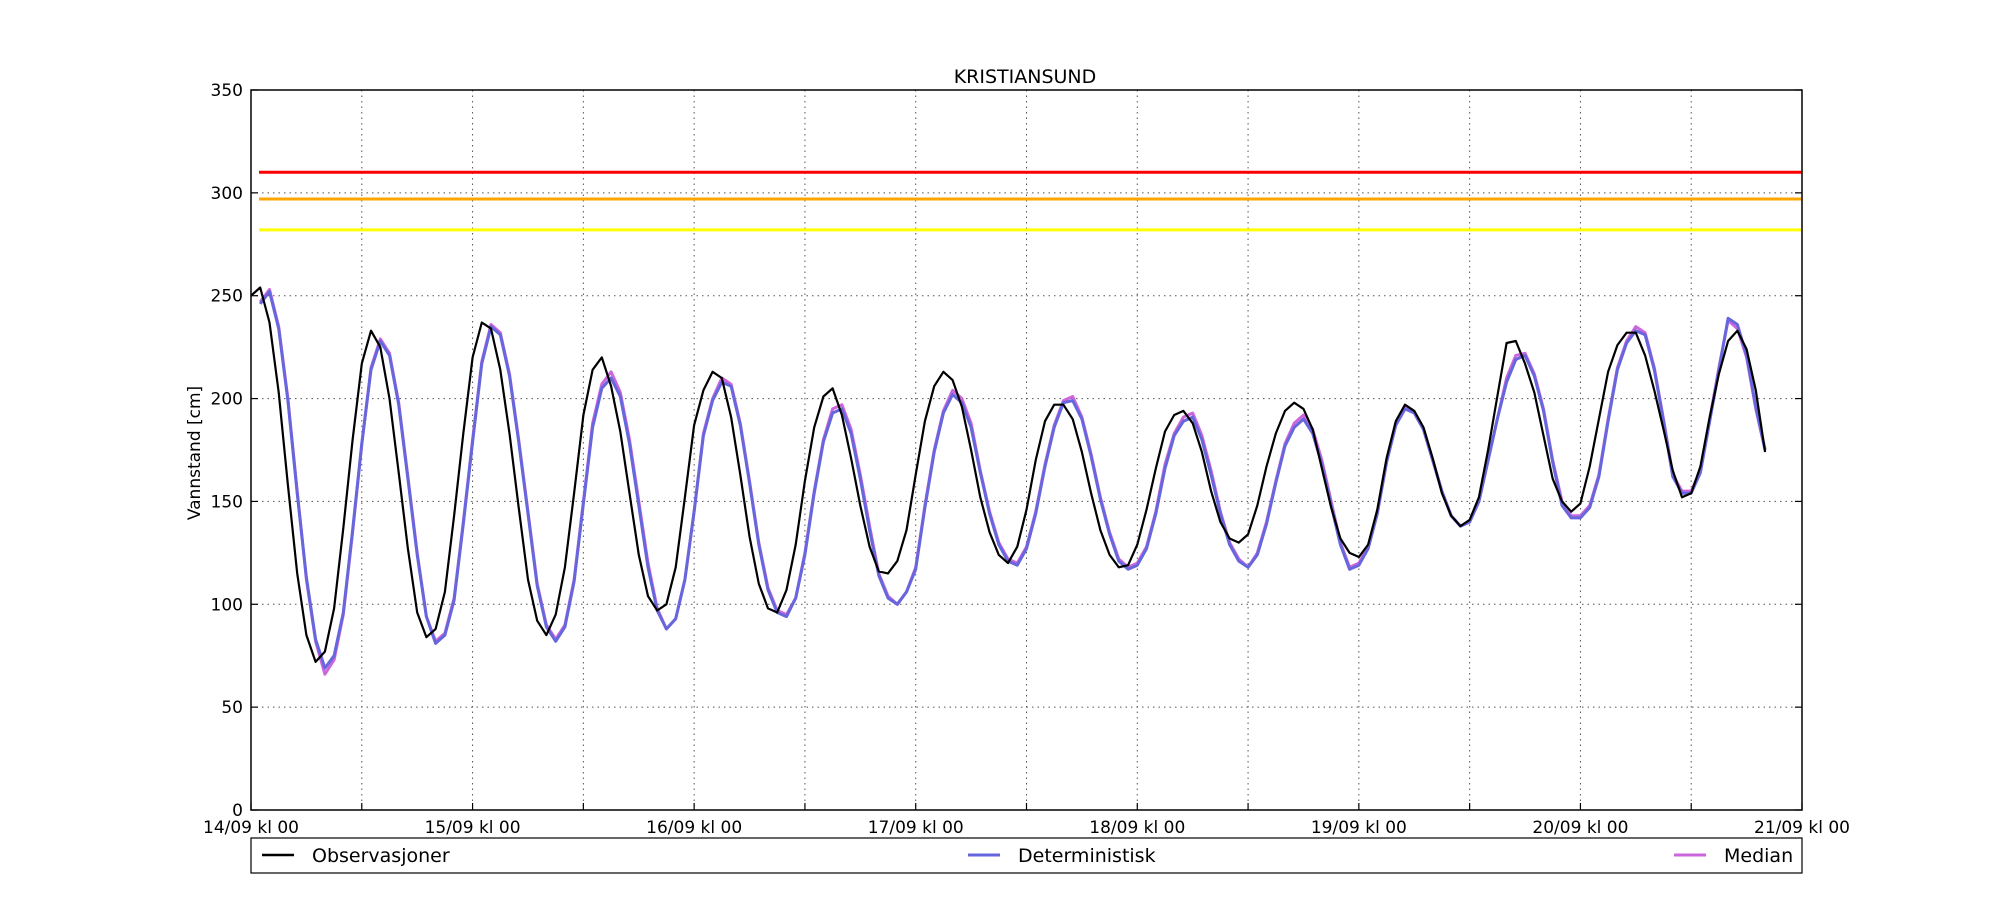  Describe the element at coordinates (227, 91) in the screenshot. I see `y-tick-label: 350` at that location.